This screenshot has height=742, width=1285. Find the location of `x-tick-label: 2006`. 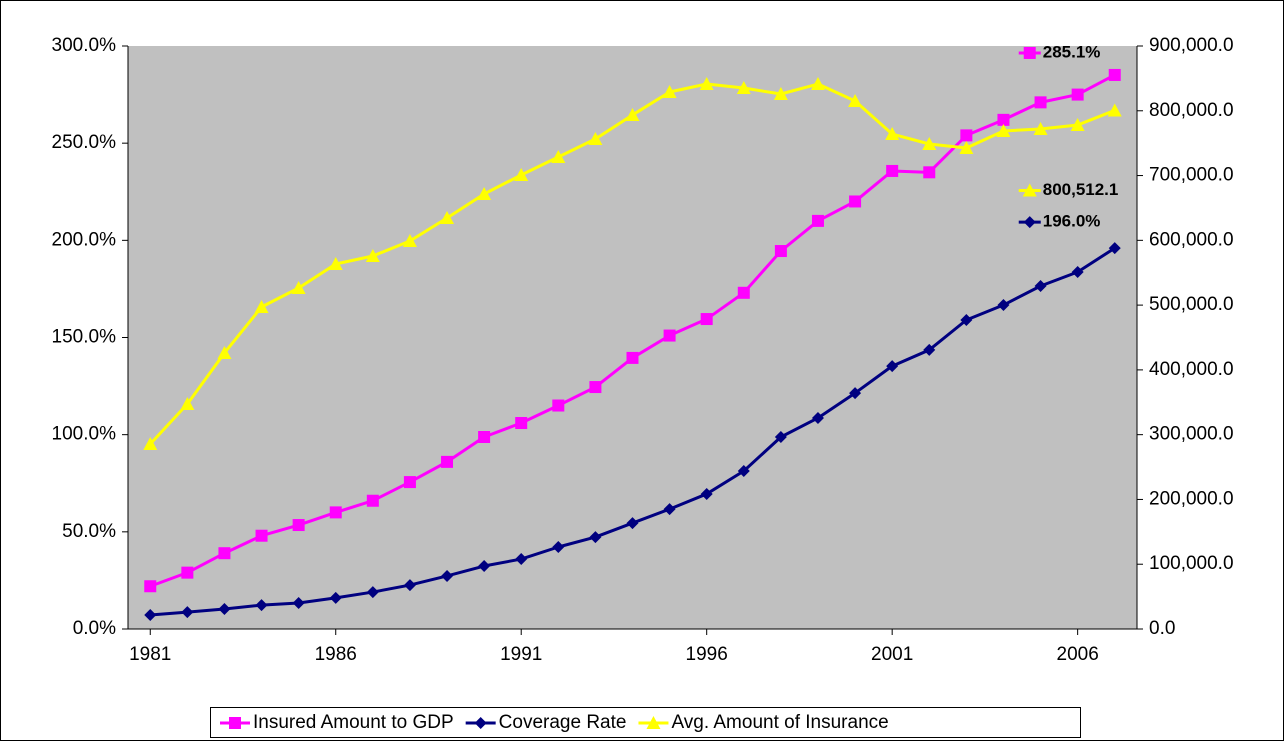

x-tick-label: 2006 is located at coordinates (1078, 654).